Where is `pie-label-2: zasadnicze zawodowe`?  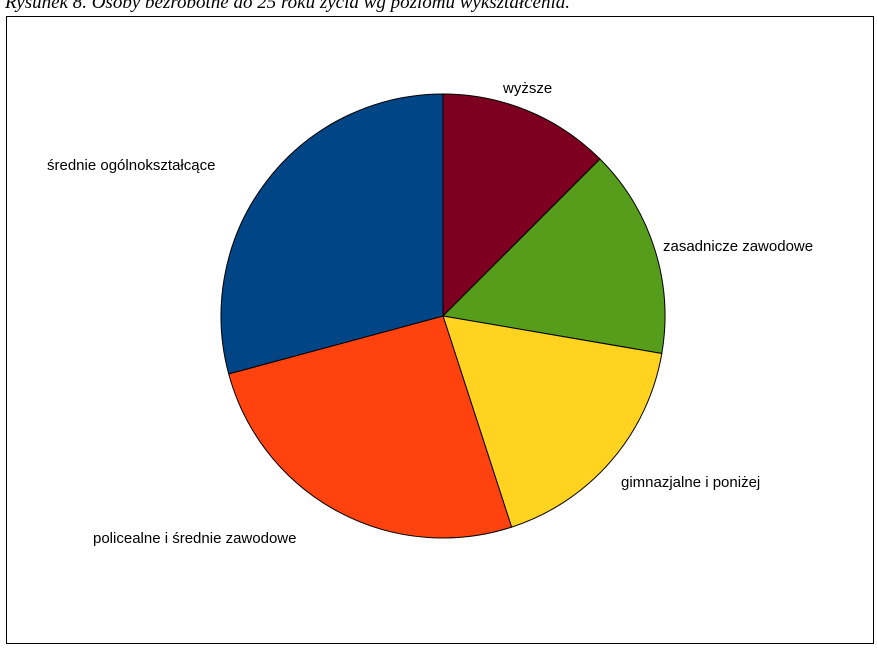 pie-label-2: zasadnicze zawodowe is located at coordinates (738, 246).